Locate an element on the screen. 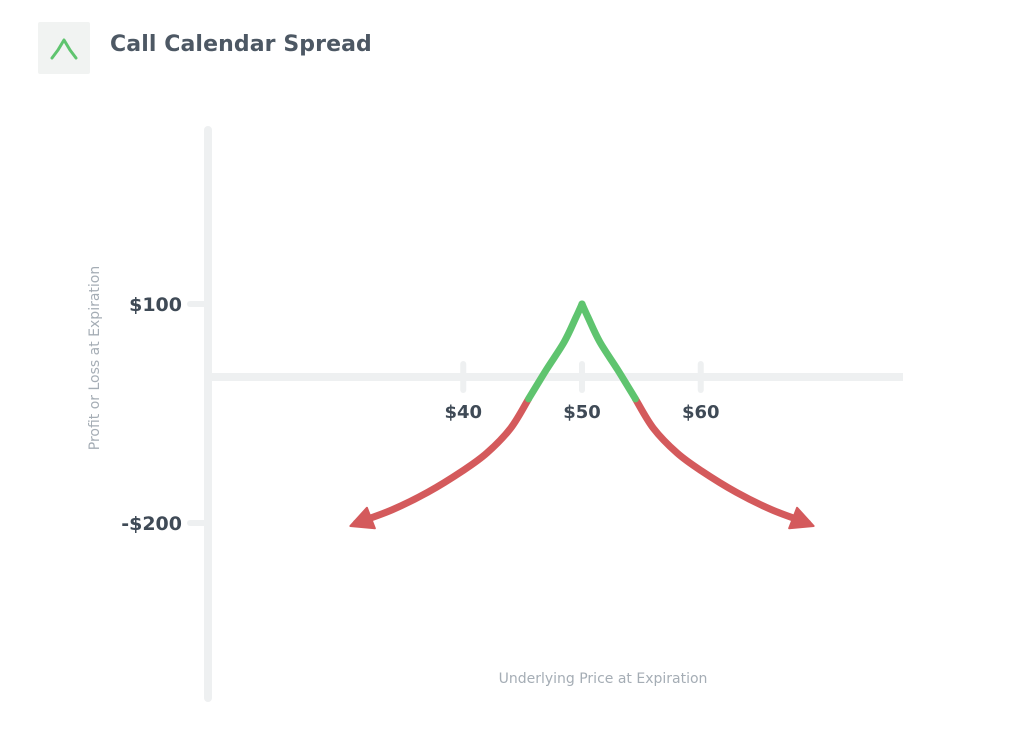  x-tick-label: $60 is located at coordinates (701, 412).